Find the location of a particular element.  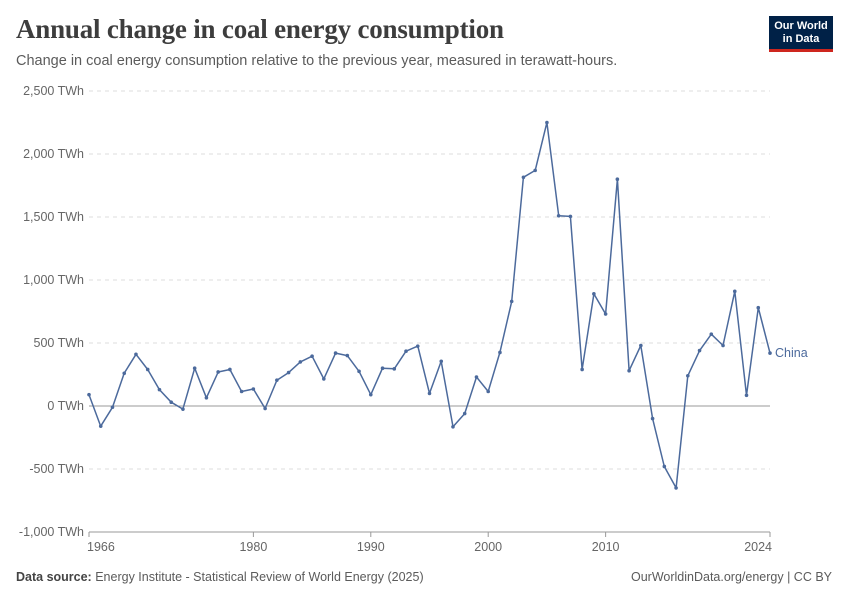

x-tick-label: 1990 is located at coordinates (371, 547).